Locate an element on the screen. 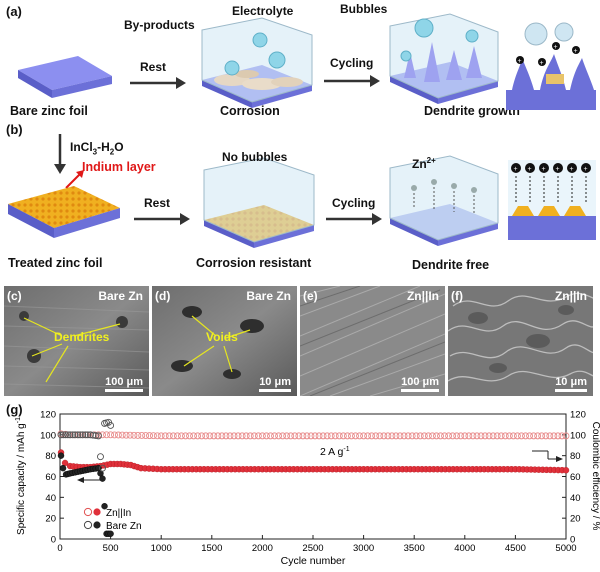 The width and height of the screenshot is (600, 572). y-left-tick-label: 100 is located at coordinates (48, 435).